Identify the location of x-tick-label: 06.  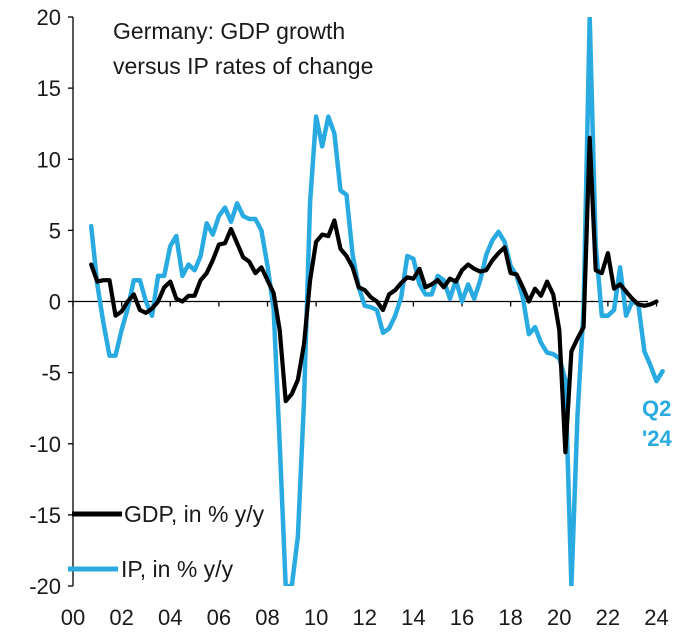
(219, 617).